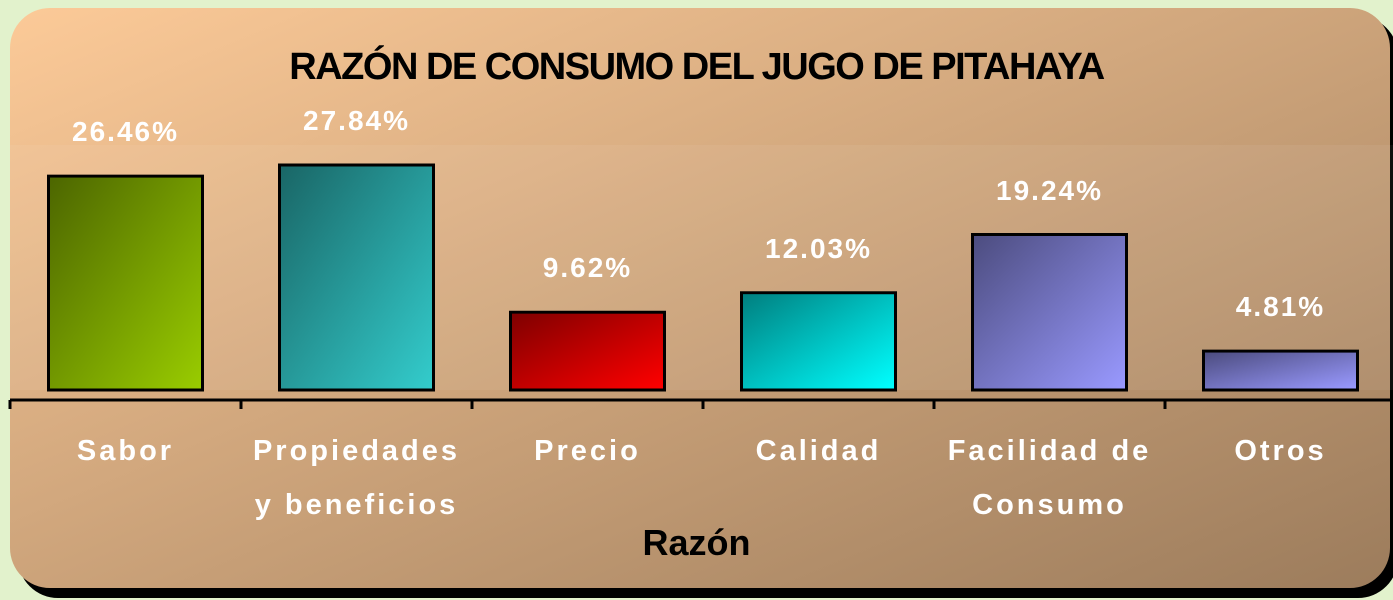  What do you see at coordinates (587, 268) in the screenshot?
I see `value-label: 9.62%` at bounding box center [587, 268].